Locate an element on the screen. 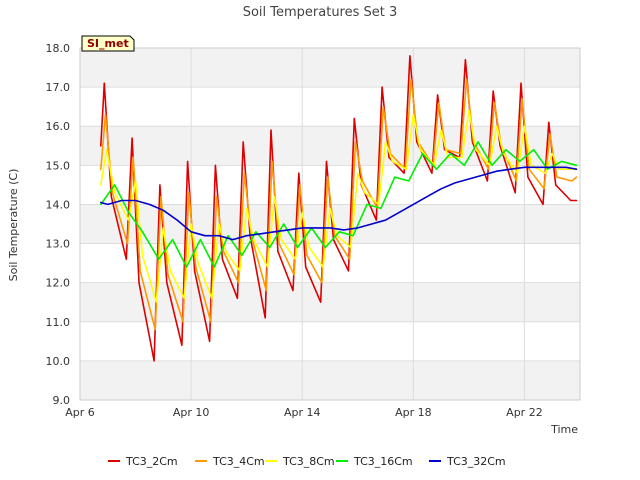 The width and height of the screenshot is (640, 480). y-tick-label: 16.0 is located at coordinates (58, 126).